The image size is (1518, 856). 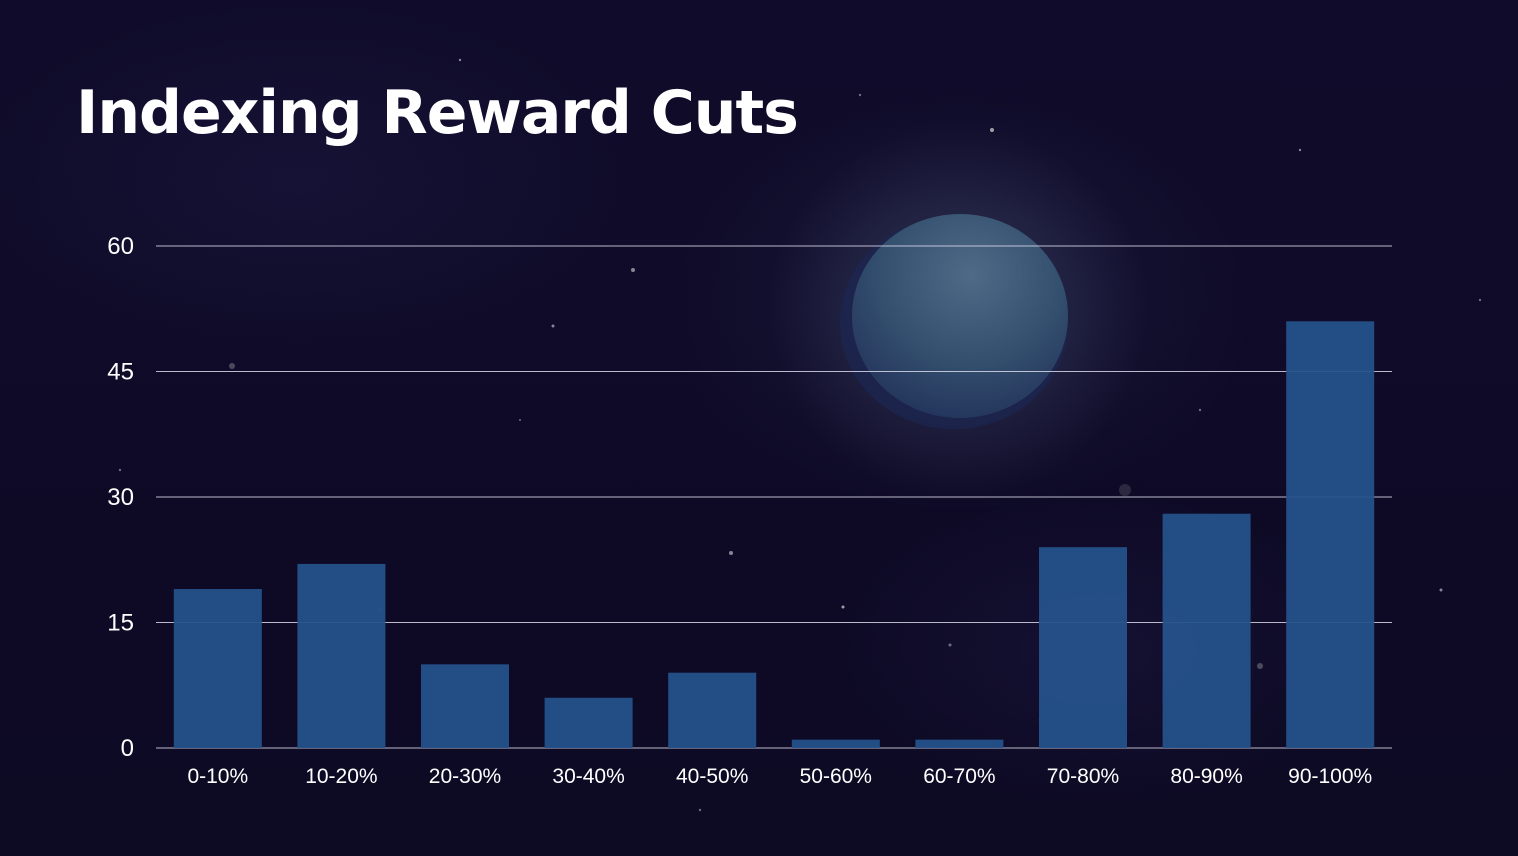 What do you see at coordinates (341, 776) in the screenshot?
I see `x-category-label: 10-20%` at bounding box center [341, 776].